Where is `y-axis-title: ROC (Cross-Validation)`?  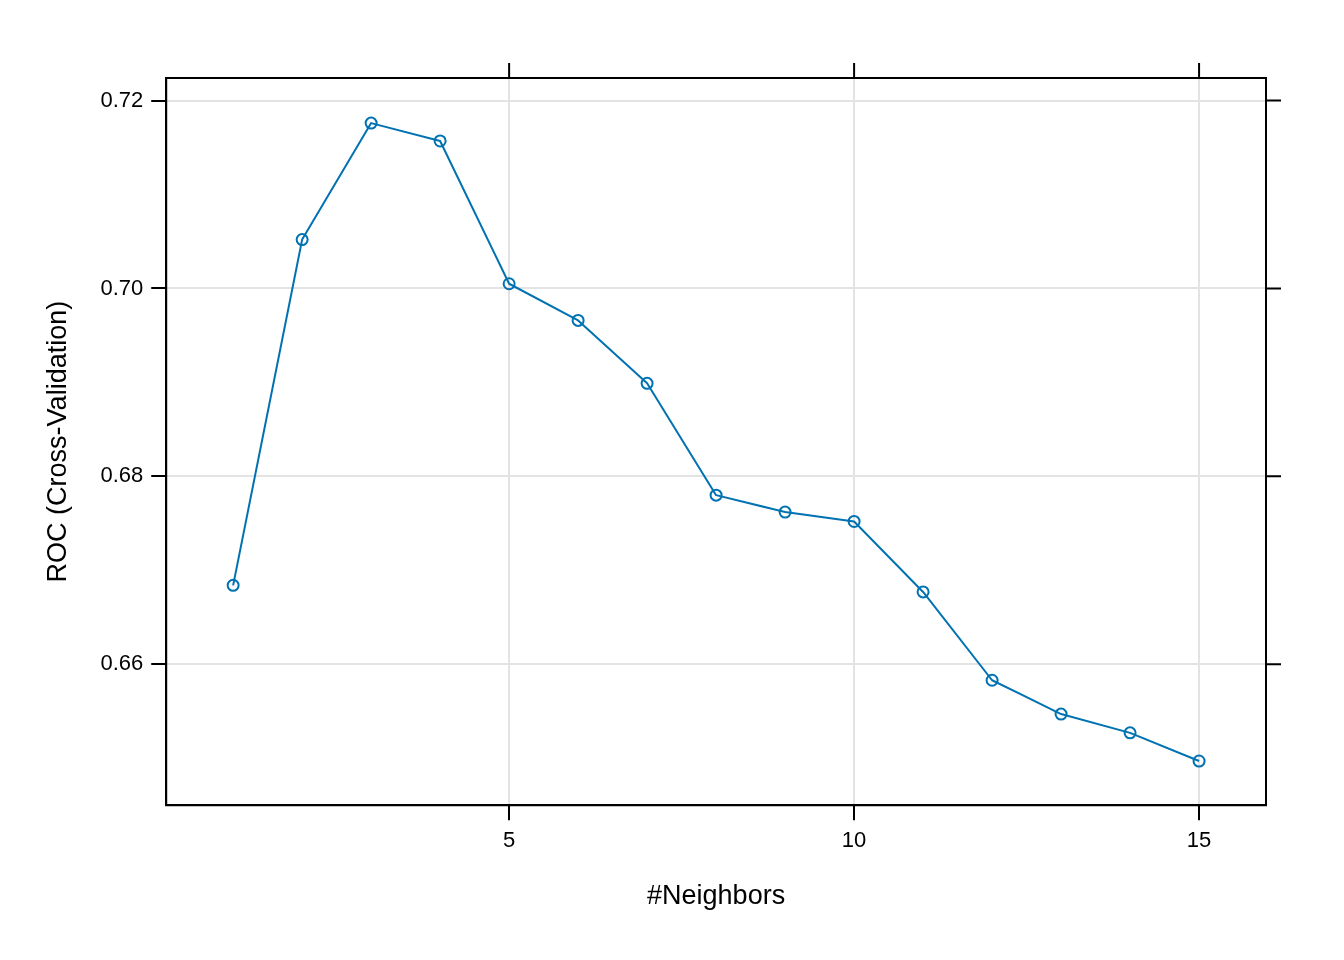 y-axis-title: ROC (Cross-Validation) is located at coordinates (56, 441).